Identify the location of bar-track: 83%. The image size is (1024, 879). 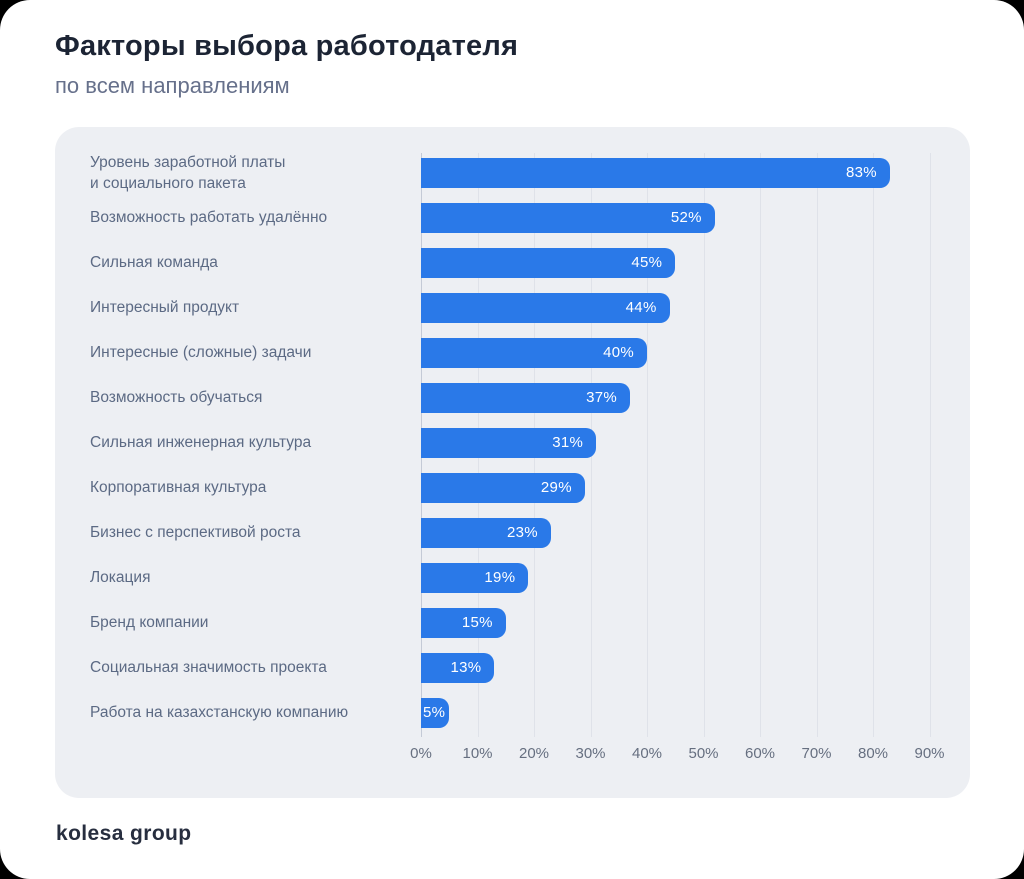
(695, 172).